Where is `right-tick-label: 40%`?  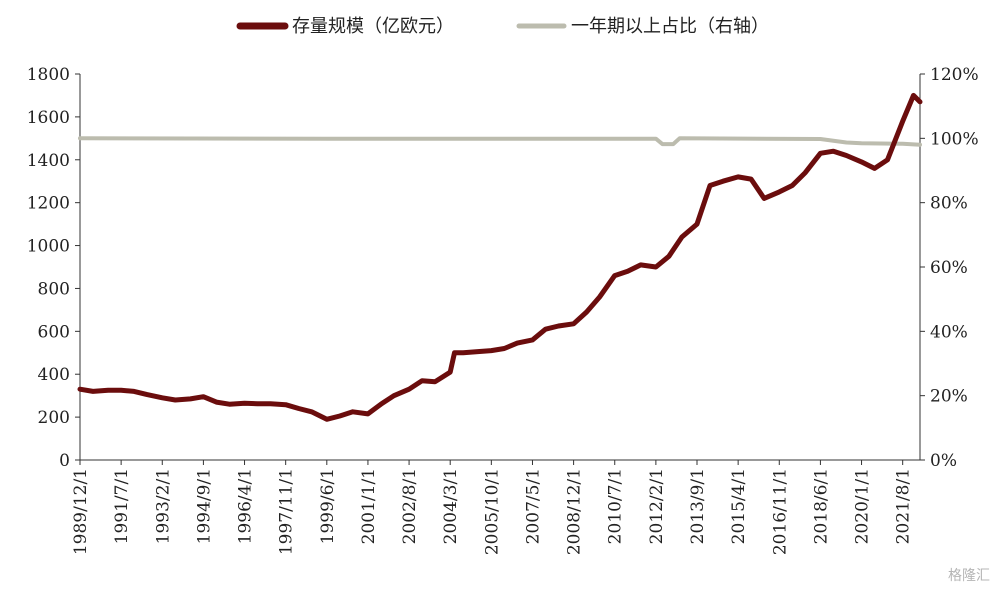 right-tick-label: 40% is located at coordinates (949, 332).